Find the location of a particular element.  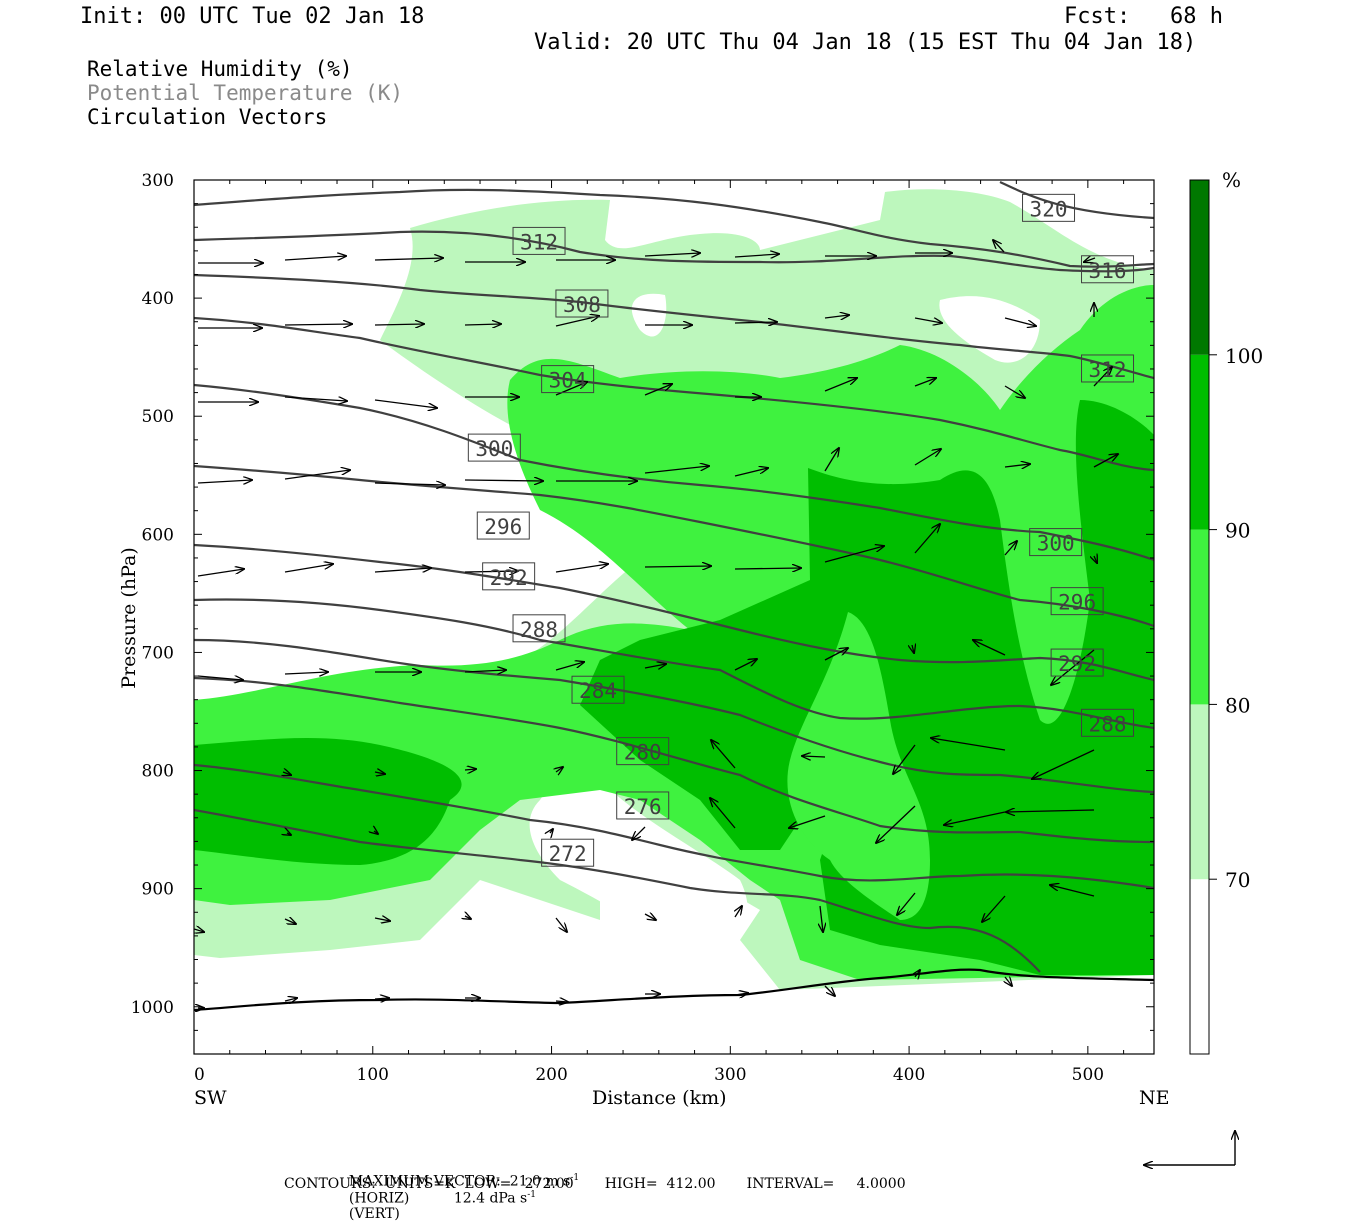

y-tick-label: 1000 is located at coordinates (152, 1008).